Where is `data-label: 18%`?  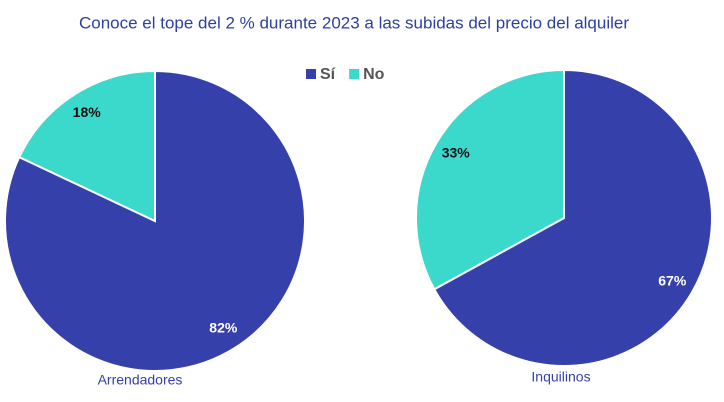 data-label: 18% is located at coordinates (87, 112).